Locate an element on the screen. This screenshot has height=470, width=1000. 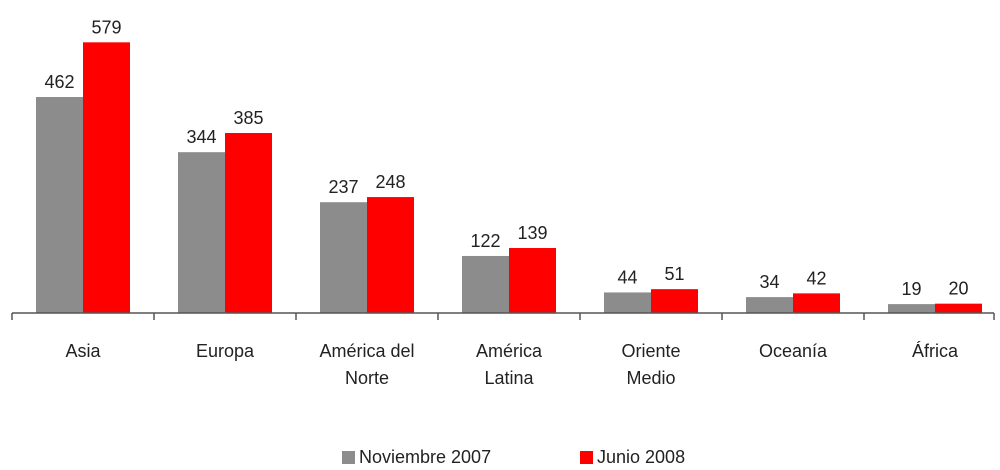
value-label: 248 is located at coordinates (390, 182).